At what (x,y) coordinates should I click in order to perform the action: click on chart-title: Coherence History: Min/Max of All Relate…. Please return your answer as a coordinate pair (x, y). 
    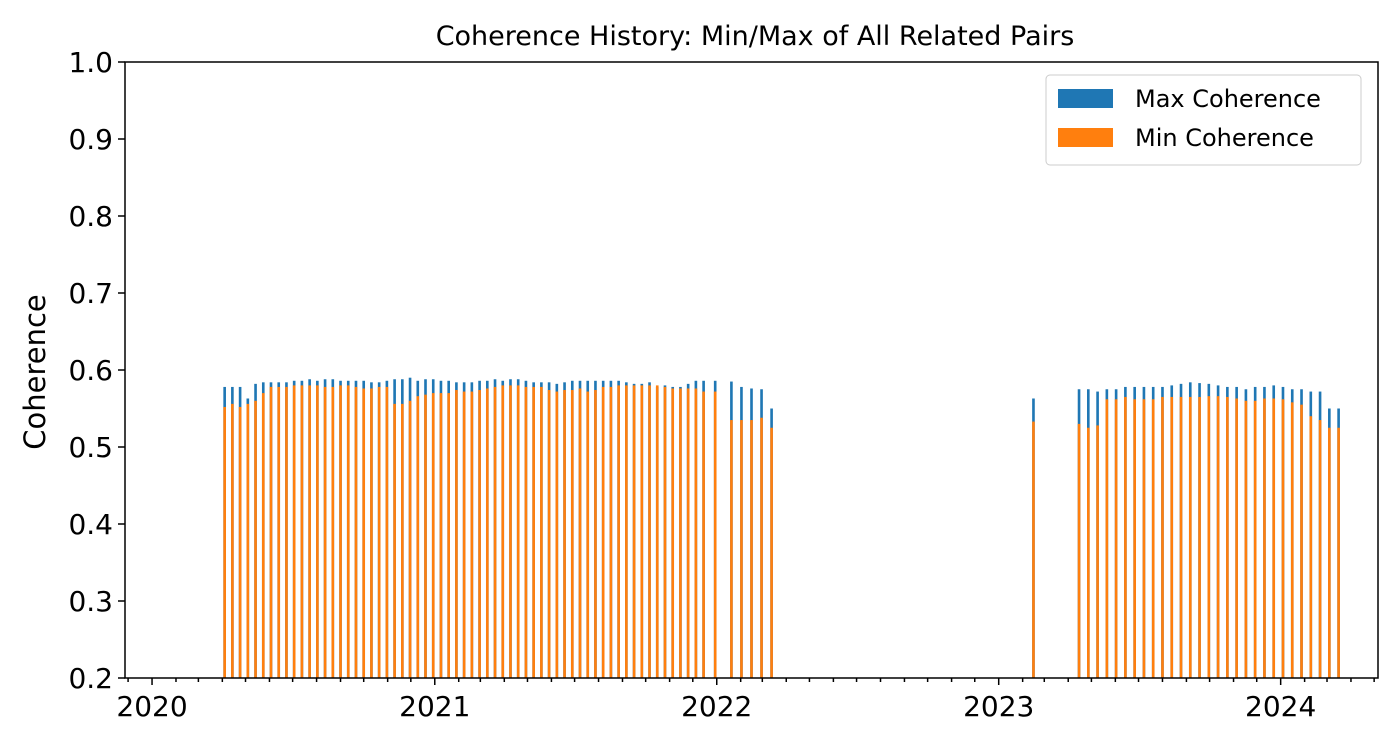
    Looking at the image, I should click on (755, 36).